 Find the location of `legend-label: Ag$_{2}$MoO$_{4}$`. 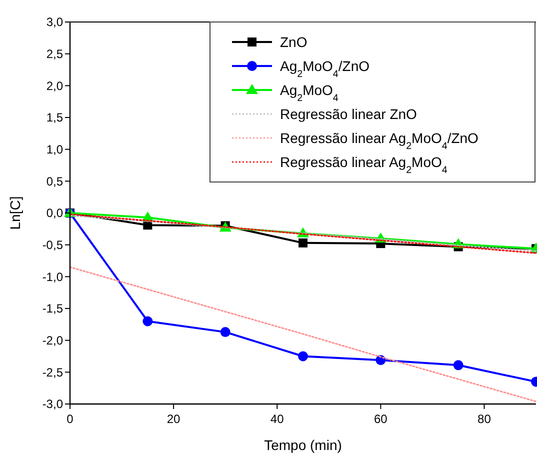

legend-label: Ag$_{2}$MoO$_{4}$ is located at coordinates (309, 93).